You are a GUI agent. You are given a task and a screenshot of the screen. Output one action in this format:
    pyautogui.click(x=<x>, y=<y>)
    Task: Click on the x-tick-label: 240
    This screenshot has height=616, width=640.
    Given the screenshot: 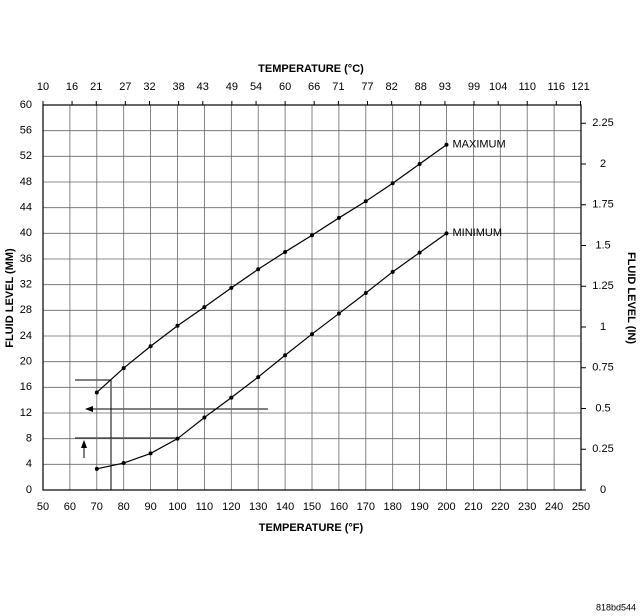 What is the action you would take?
    pyautogui.click(x=554, y=507)
    